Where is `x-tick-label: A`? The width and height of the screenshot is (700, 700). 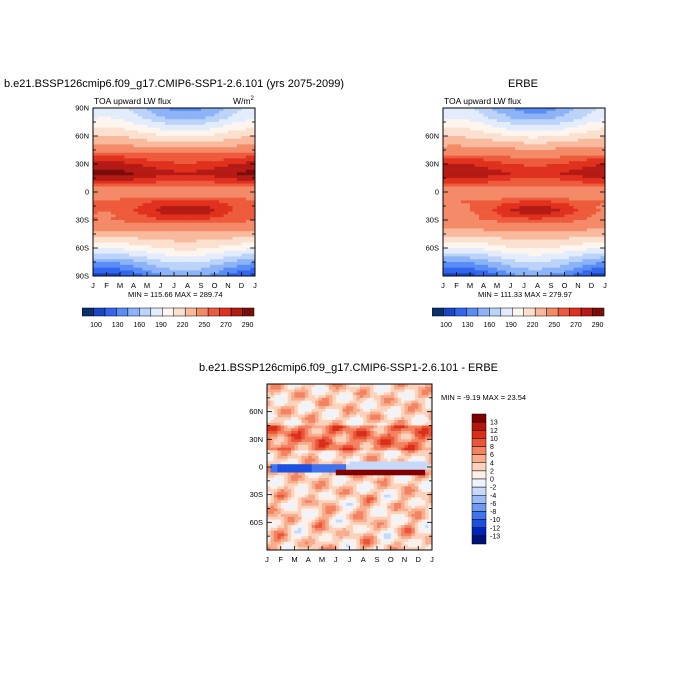
x-tick-label: A is located at coordinates (133, 285).